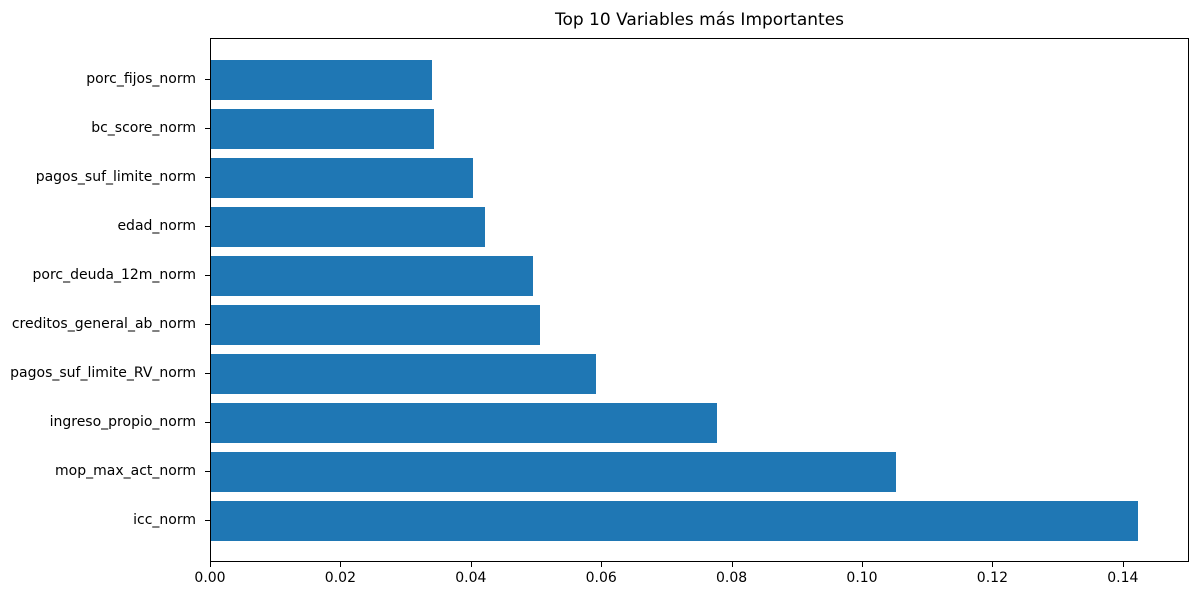  Describe the element at coordinates (342, 177) in the screenshot. I see `bar-pagos_suf_limite_norm` at that location.